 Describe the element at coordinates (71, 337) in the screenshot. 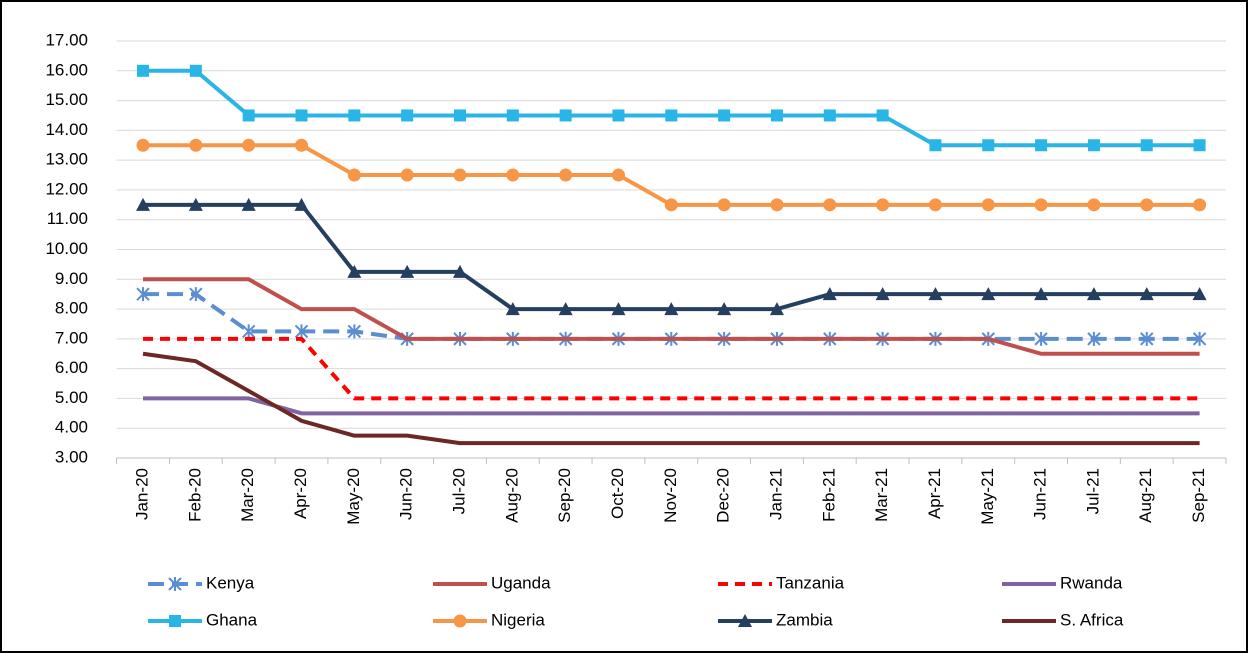

I see `y-tick-label: 7.00` at that location.